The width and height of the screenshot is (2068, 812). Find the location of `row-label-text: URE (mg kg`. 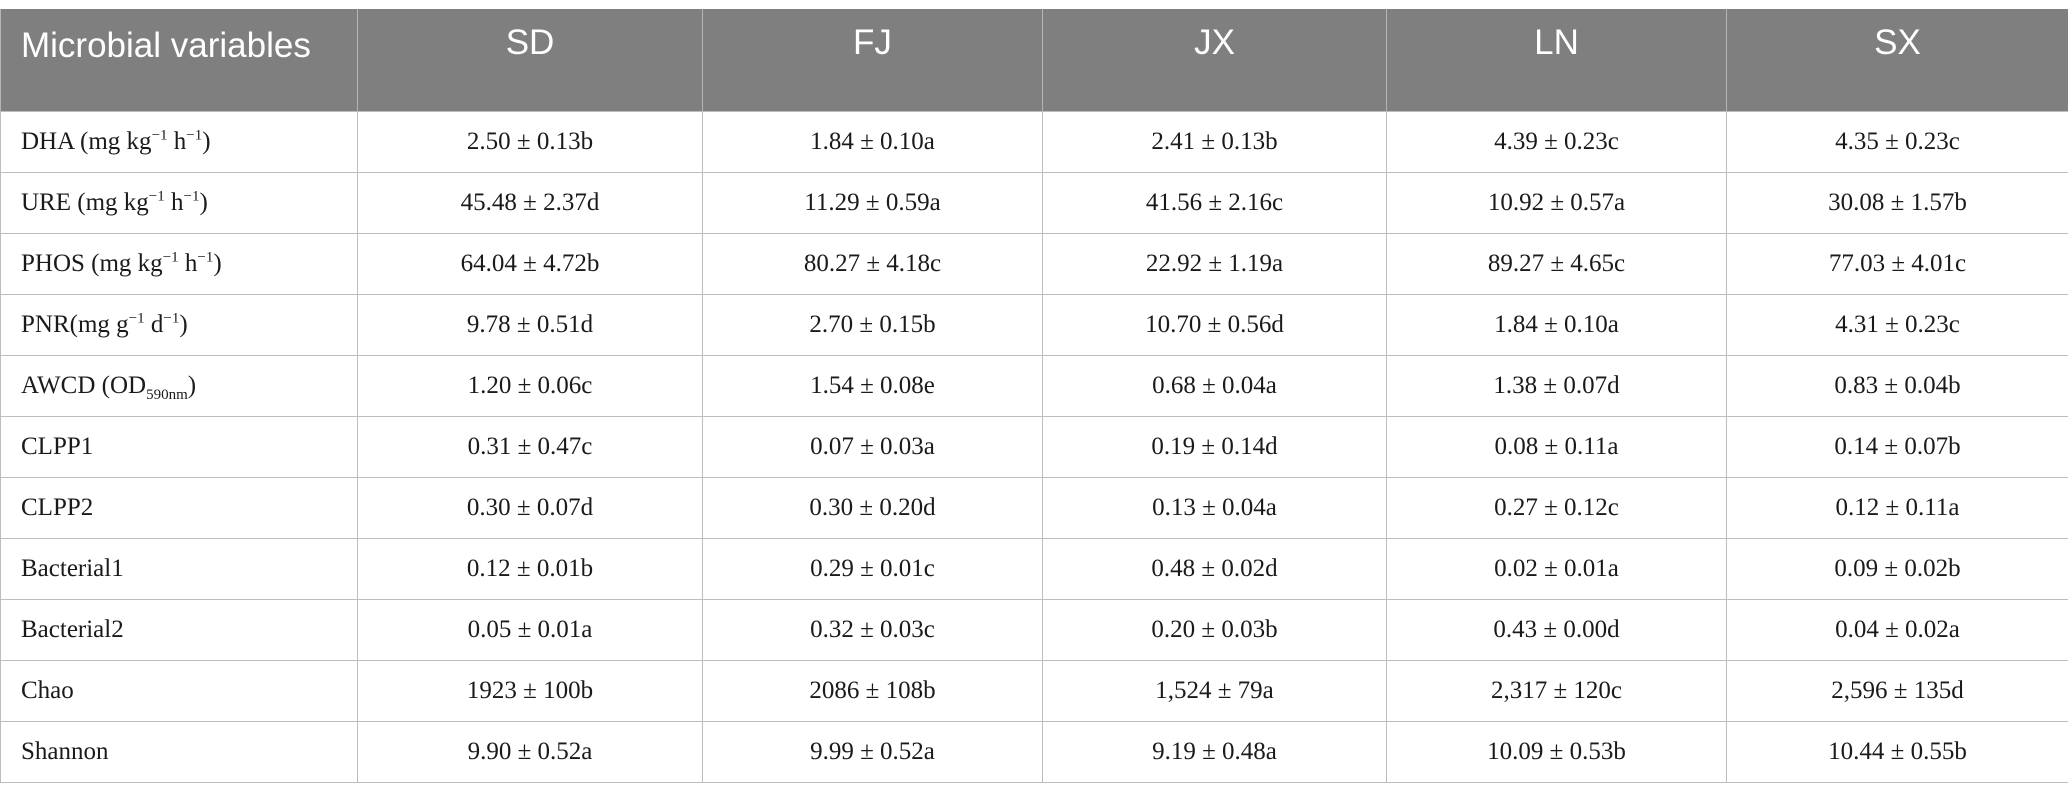

row-label-text: URE (mg kg is located at coordinates (85, 202).